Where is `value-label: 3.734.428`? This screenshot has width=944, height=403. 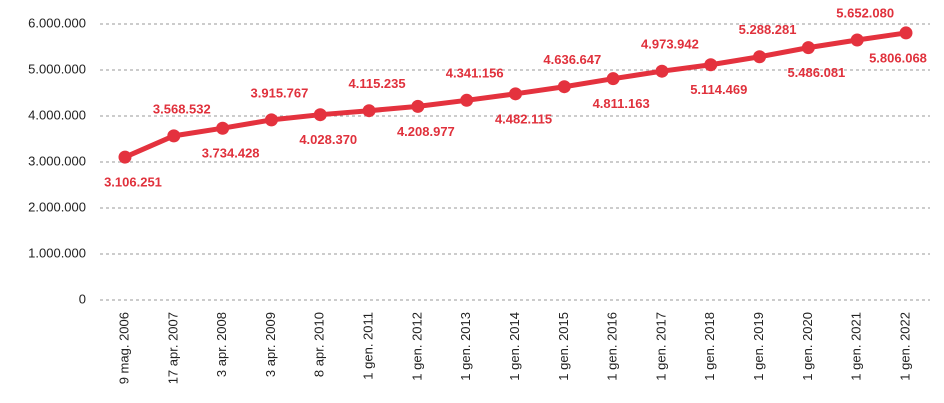
value-label: 3.734.428 is located at coordinates (231, 153).